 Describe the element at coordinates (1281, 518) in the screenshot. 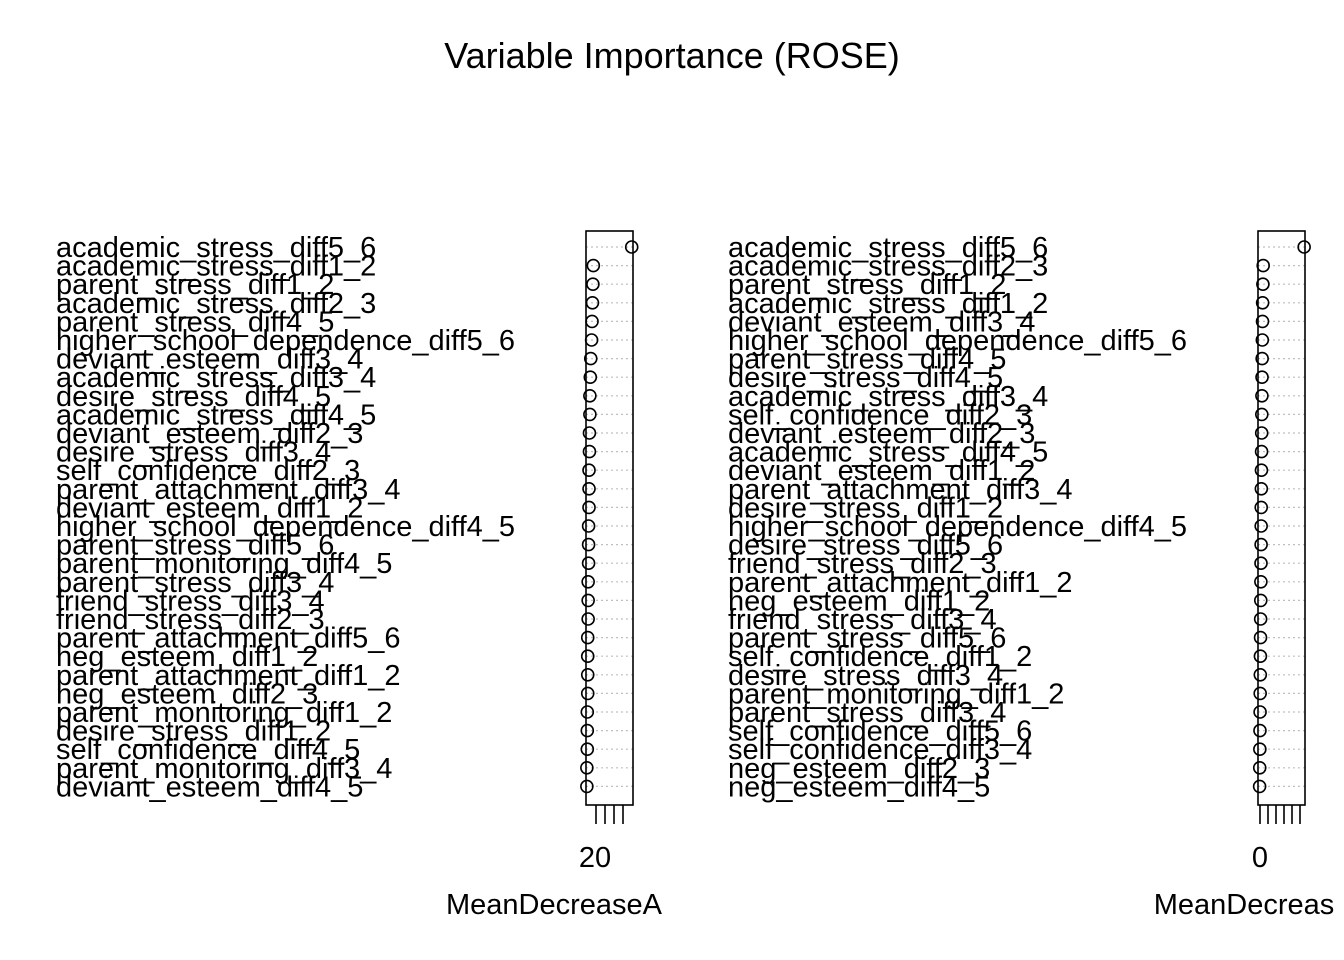

I see `plot-box` at that location.